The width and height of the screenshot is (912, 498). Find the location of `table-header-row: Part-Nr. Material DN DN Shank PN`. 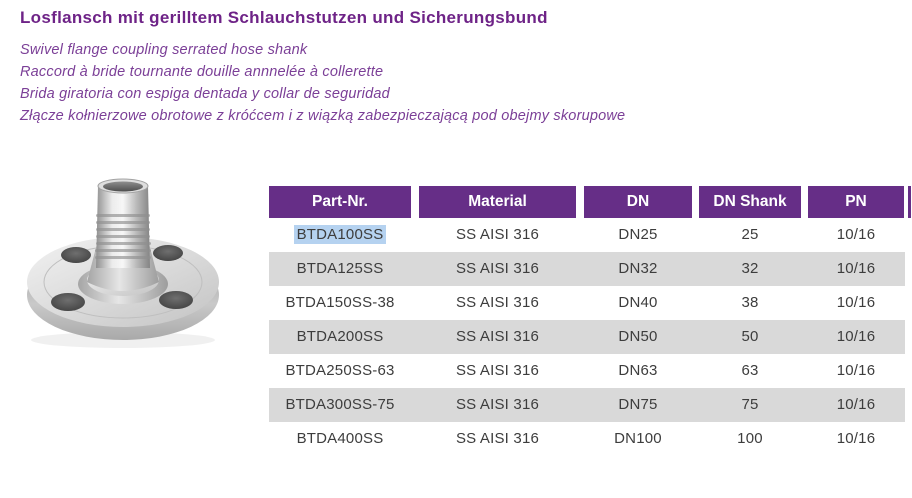

table-header-row: Part-Nr. Material DN DN Shank PN is located at coordinates (590, 202).